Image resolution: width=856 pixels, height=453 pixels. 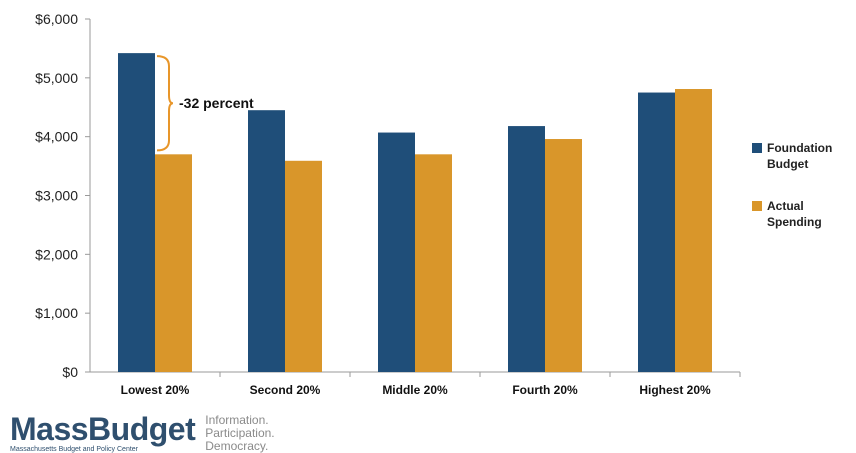 I want to click on tagline: Information. Participation. Democracy., so click(x=239, y=433).